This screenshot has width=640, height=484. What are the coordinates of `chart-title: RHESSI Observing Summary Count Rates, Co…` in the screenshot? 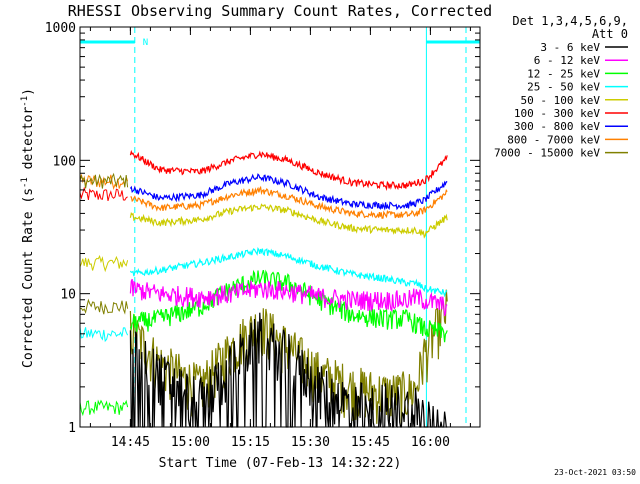 It's located at (280, 11).